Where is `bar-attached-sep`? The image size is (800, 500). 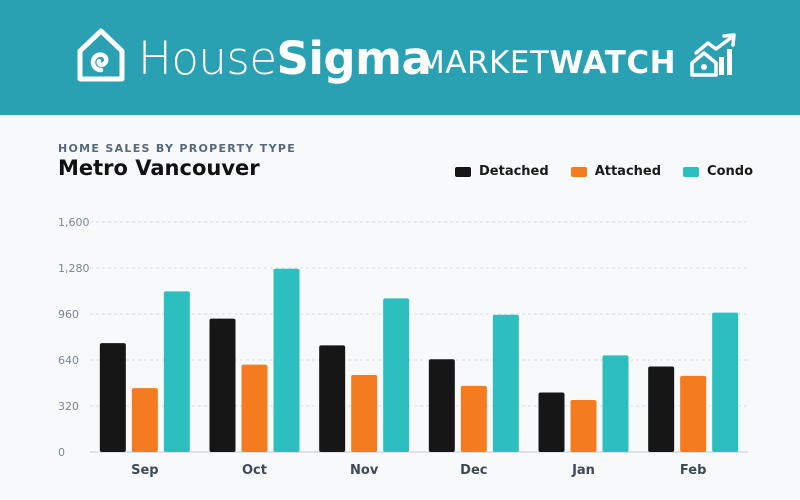
bar-attached-sep is located at coordinates (144, 420).